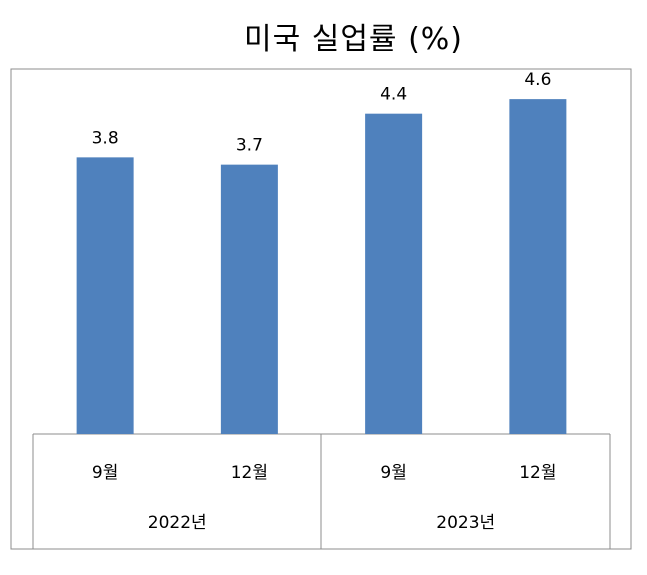 This screenshot has width=647, height=575. Describe the element at coordinates (105, 138) in the screenshot. I see `data-label: 3.8` at that location.